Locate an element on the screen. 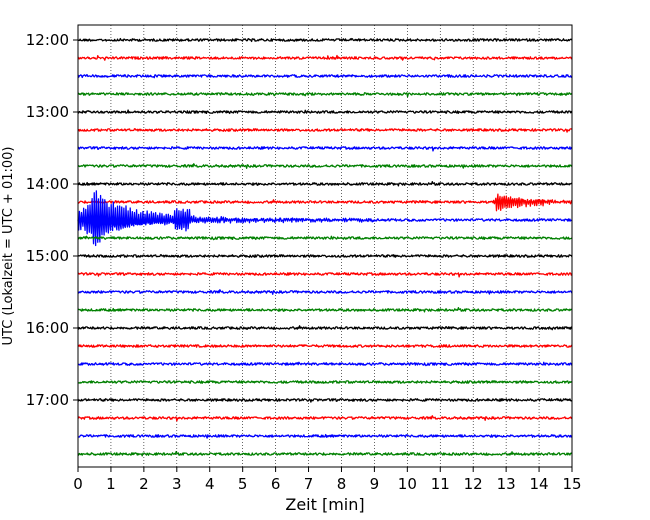 This screenshot has width=650, height=520. x-tick-label: 8 is located at coordinates (342, 484).